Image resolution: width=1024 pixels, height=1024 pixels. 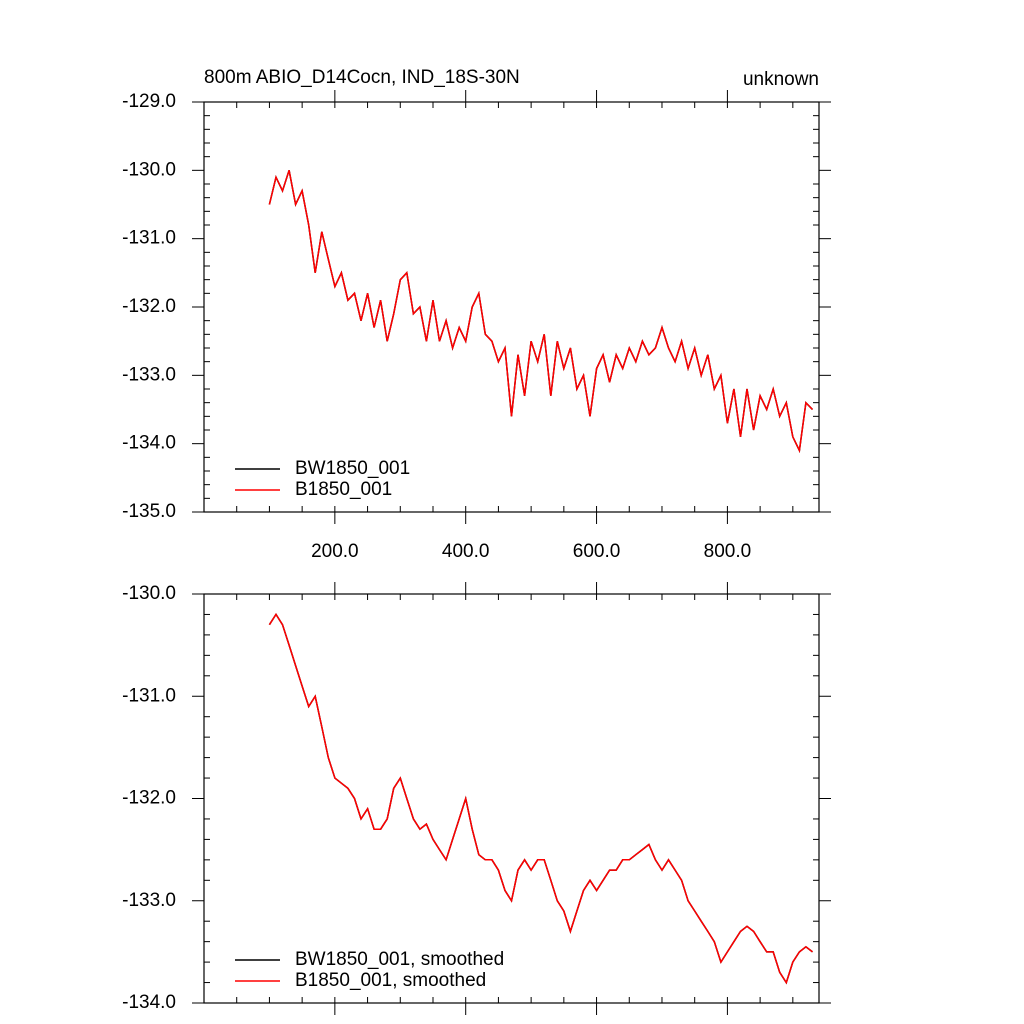 What do you see at coordinates (390, 980) in the screenshot?
I see `legend-label: B1850_001, smoothed` at bounding box center [390, 980].